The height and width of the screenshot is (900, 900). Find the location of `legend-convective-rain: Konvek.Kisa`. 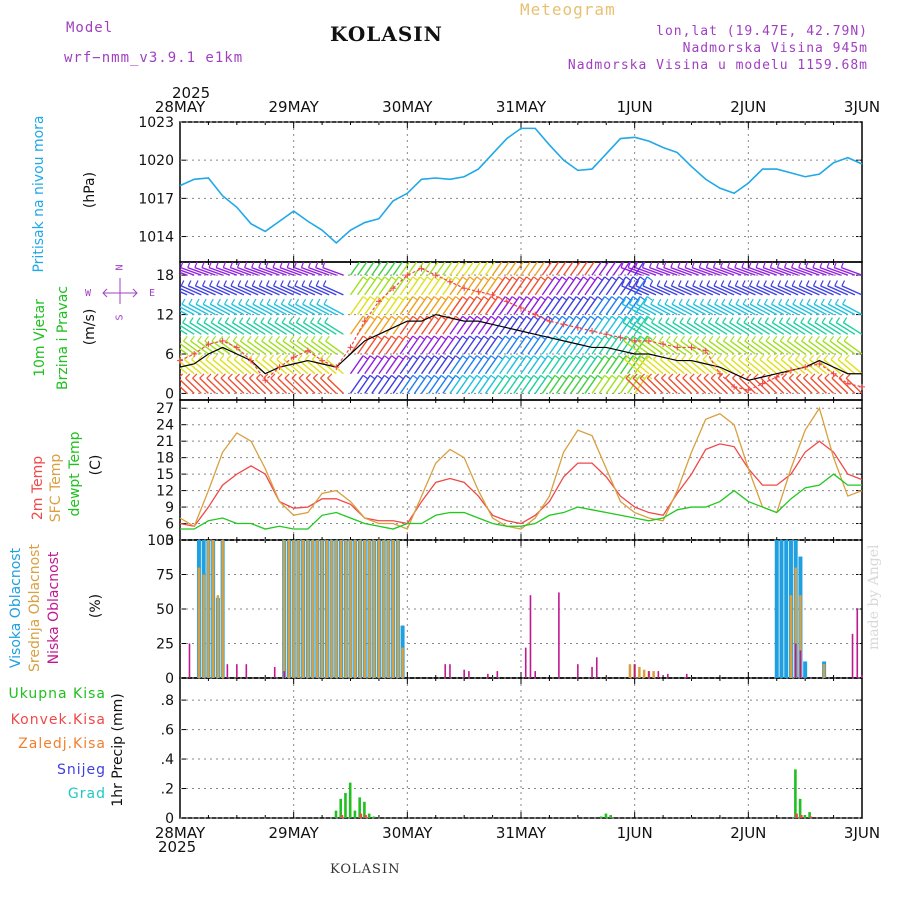

legend-convective-rain: Konvek.Kisa is located at coordinates (58, 720).